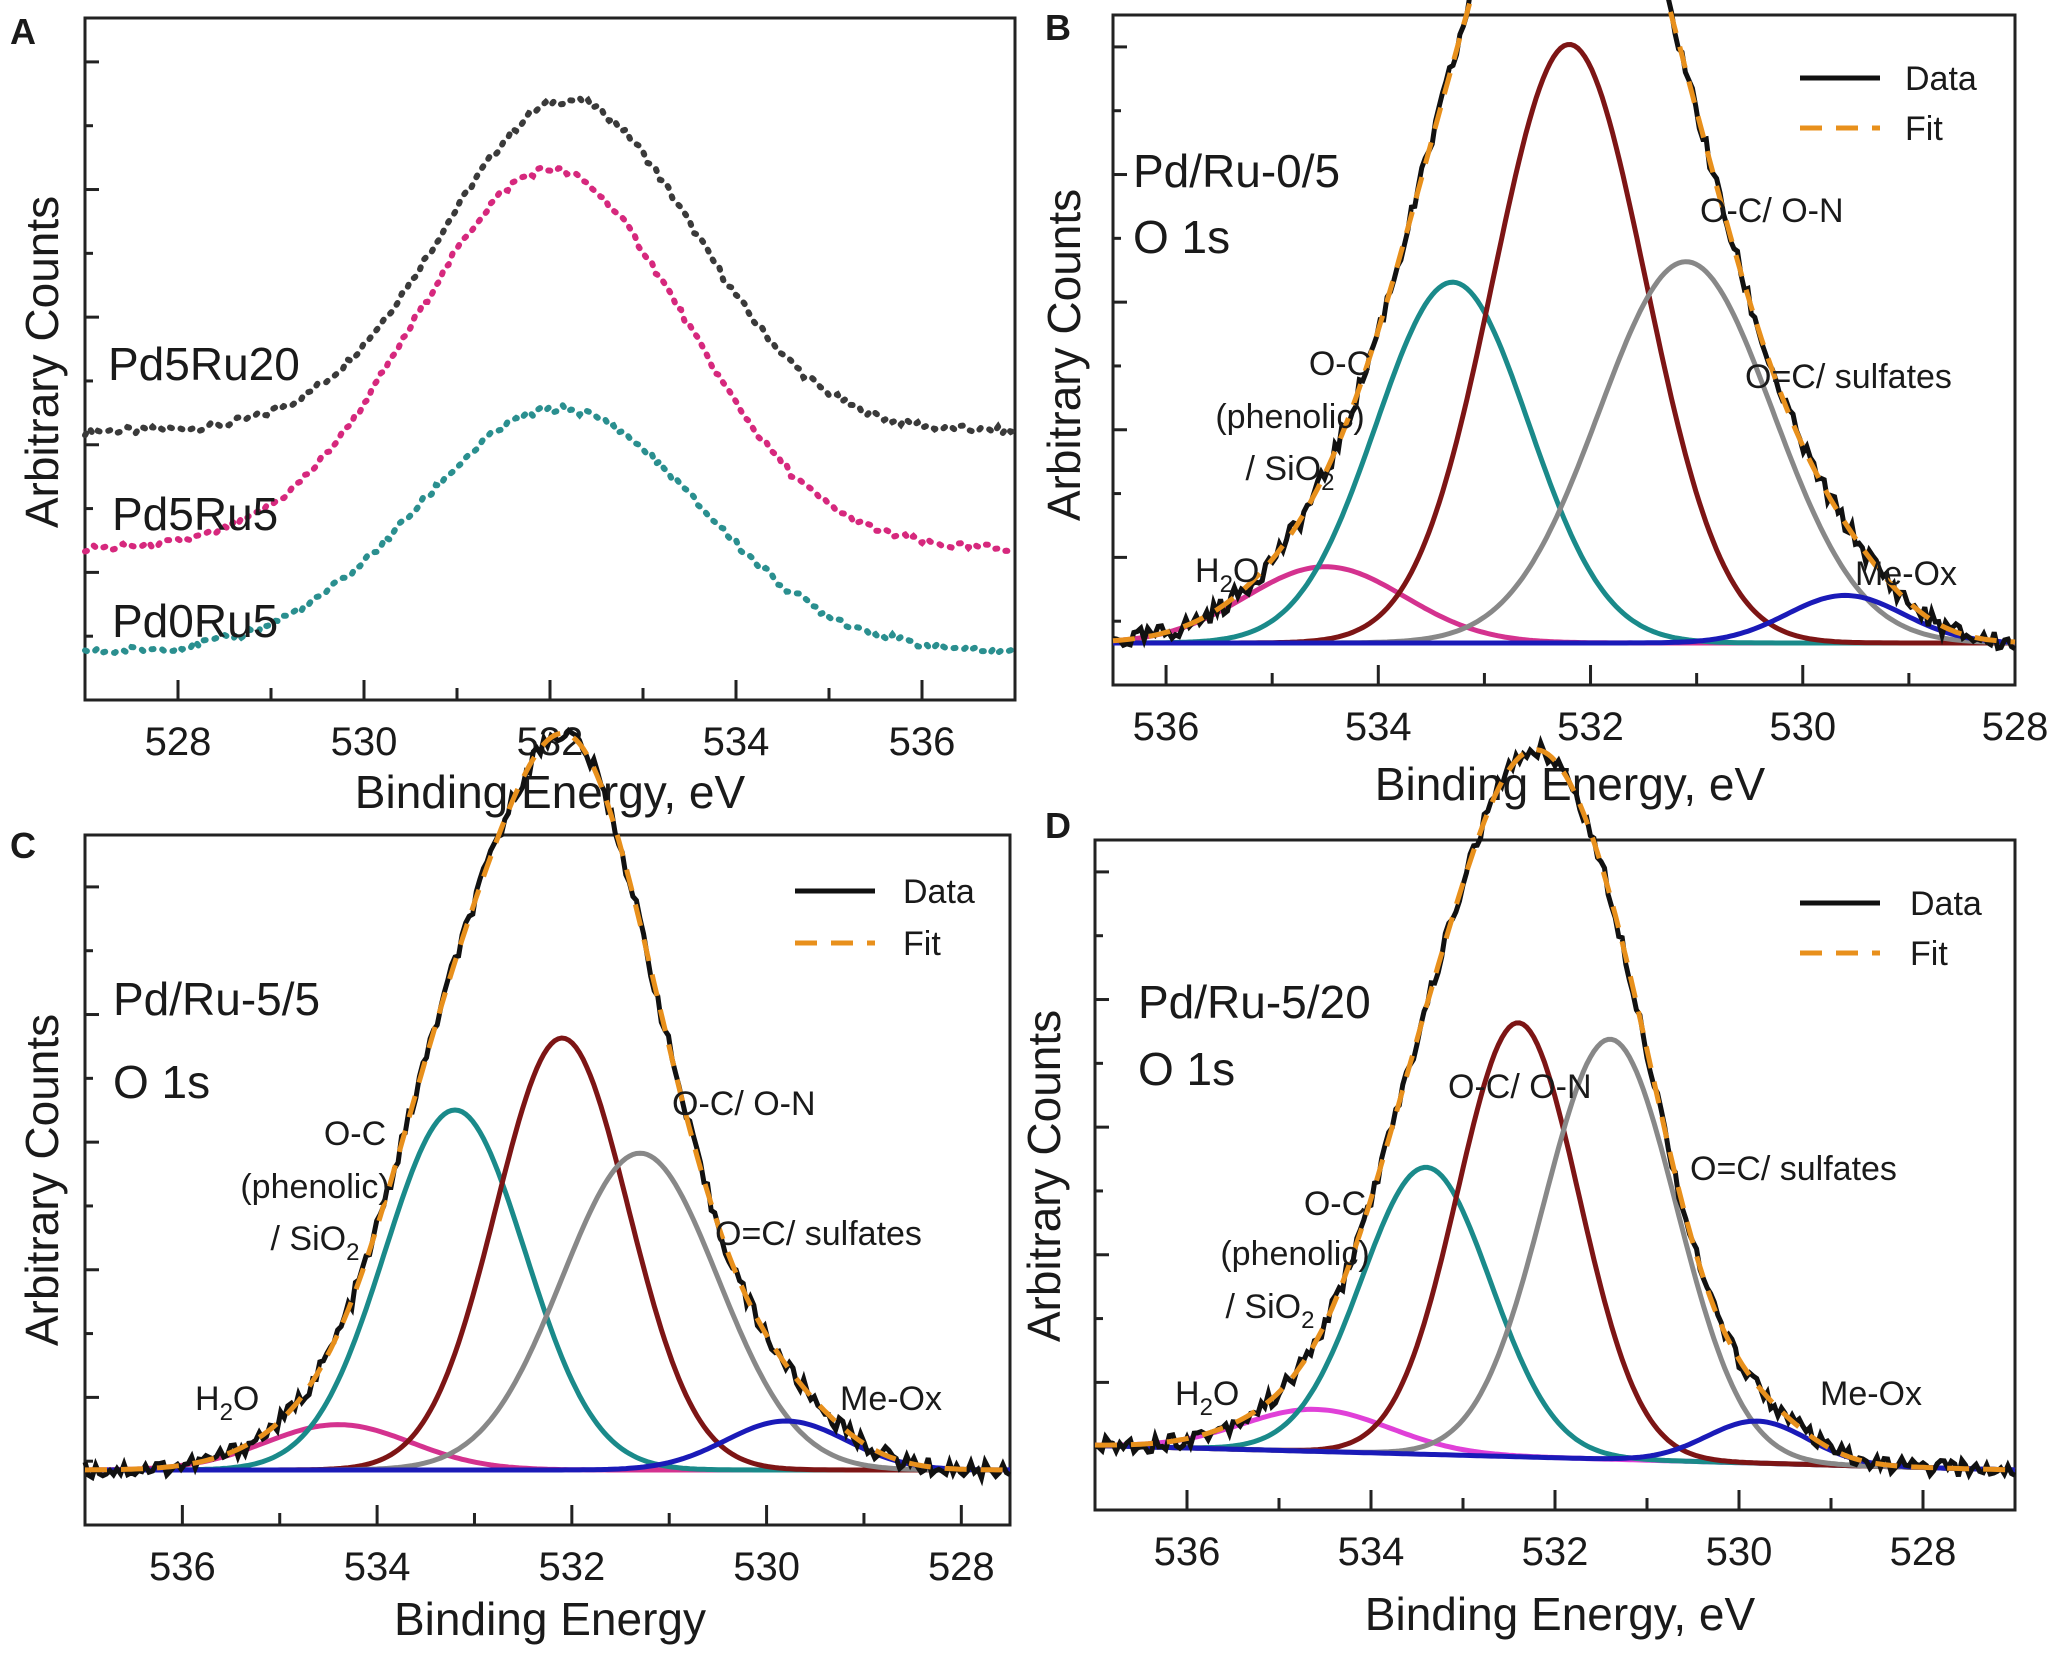  What do you see at coordinates (1906, 574) in the screenshot?
I see `annotation-meox-b: Me-Ox` at bounding box center [1906, 574].